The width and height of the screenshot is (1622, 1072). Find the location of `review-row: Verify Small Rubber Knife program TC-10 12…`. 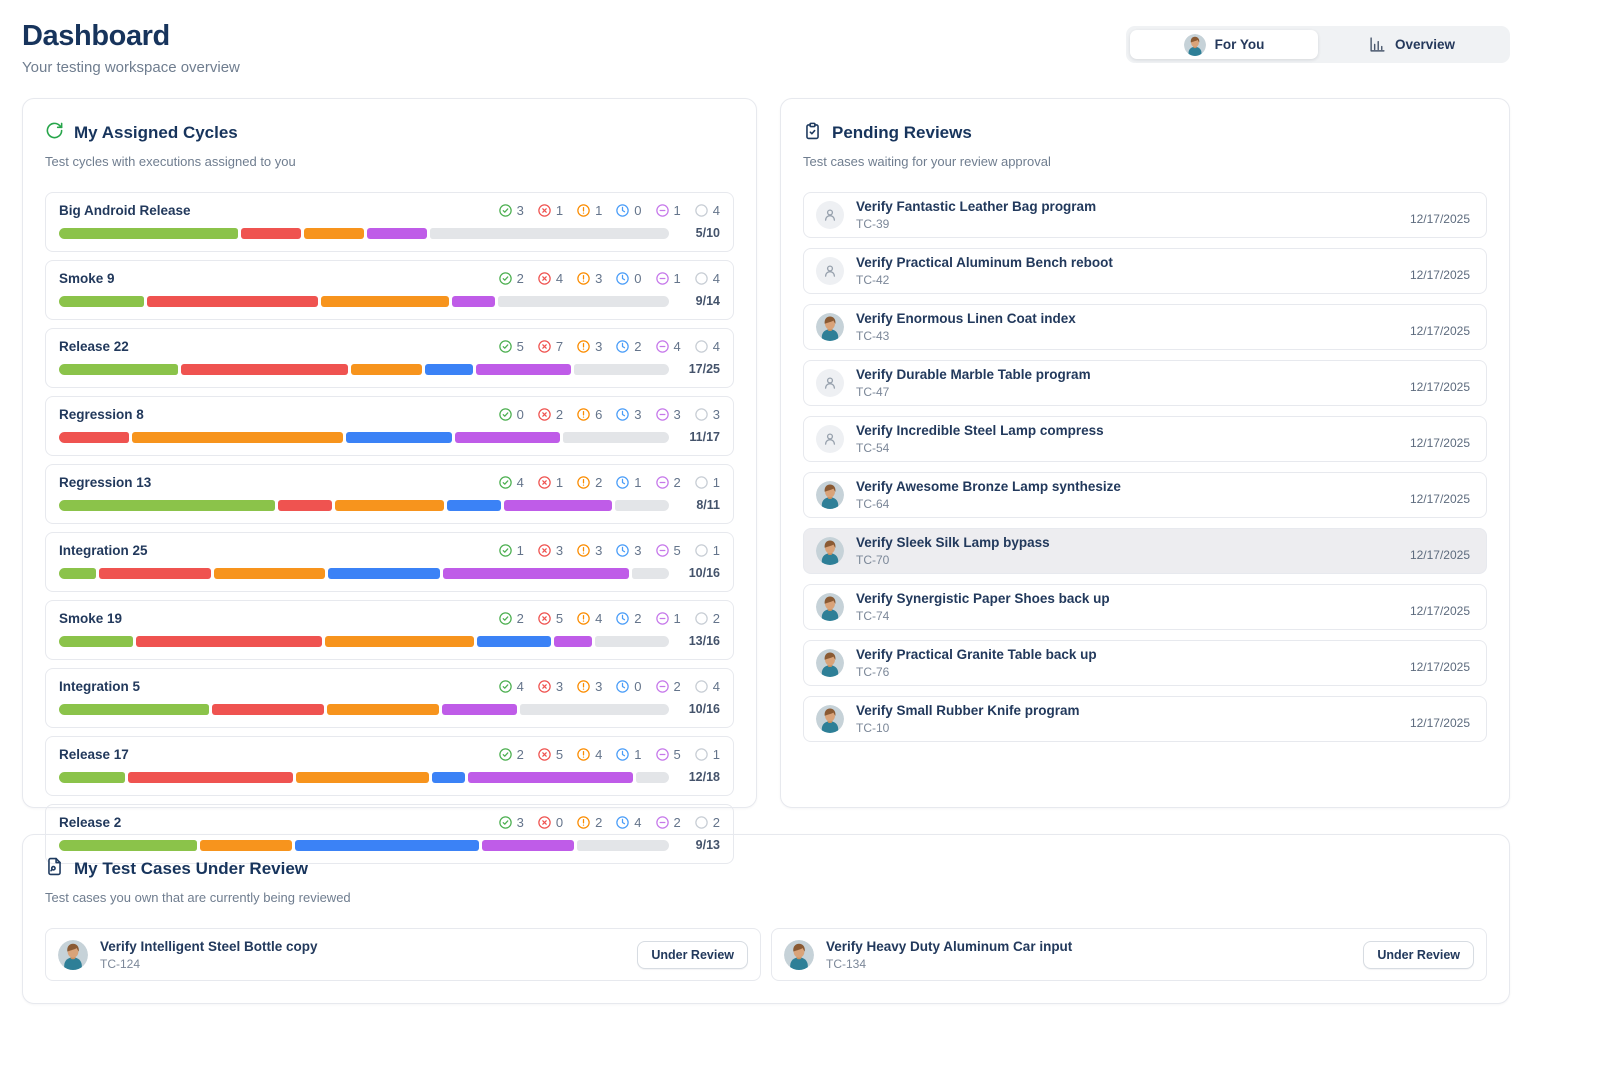

review-row: Verify Small Rubber Knife program TC-10 12… is located at coordinates (1145, 719).